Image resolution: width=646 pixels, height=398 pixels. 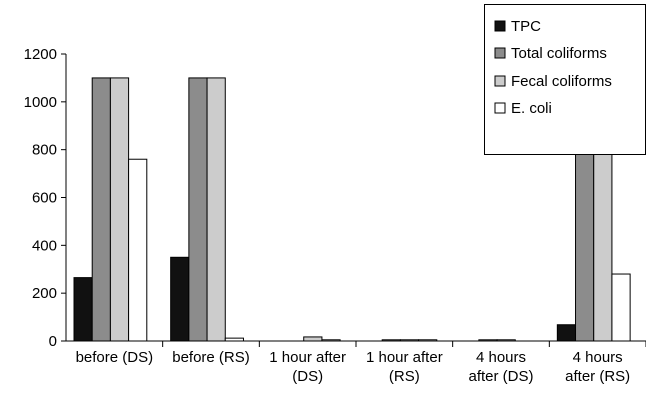 What do you see at coordinates (500, 367) in the screenshot?
I see `x-category-label: 4 hours after (DS)` at bounding box center [500, 367].